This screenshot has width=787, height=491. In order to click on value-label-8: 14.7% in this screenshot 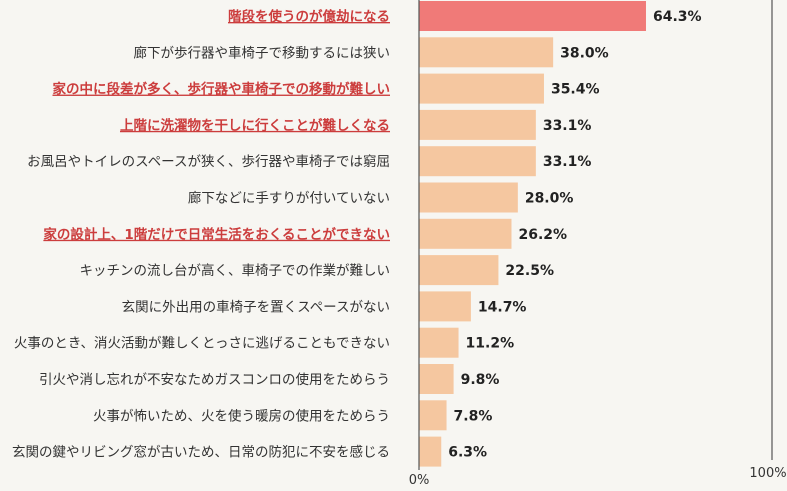, I will do `click(502, 307)`.